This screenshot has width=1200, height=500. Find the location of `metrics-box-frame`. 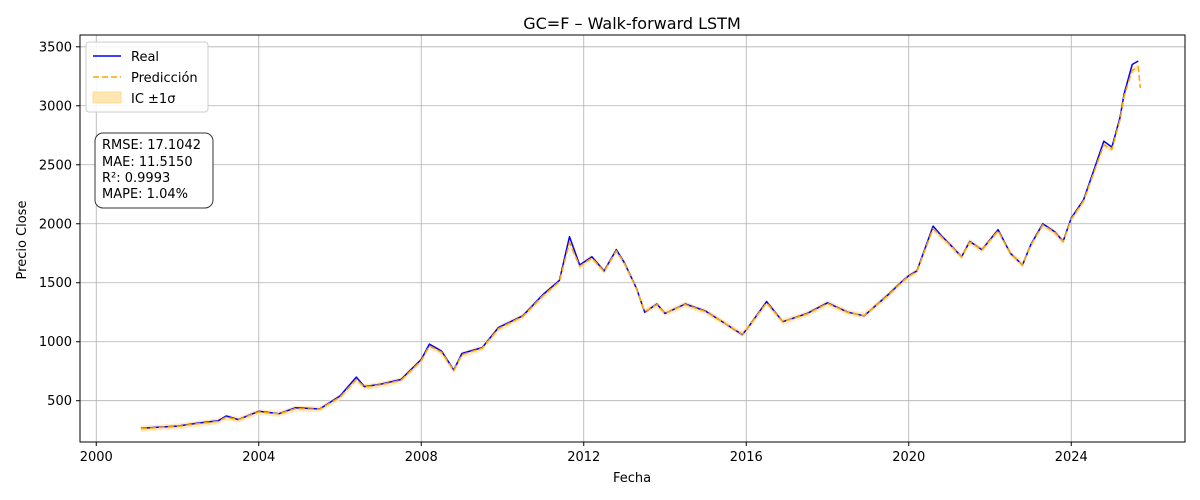

metrics-box-frame is located at coordinates (154, 170).